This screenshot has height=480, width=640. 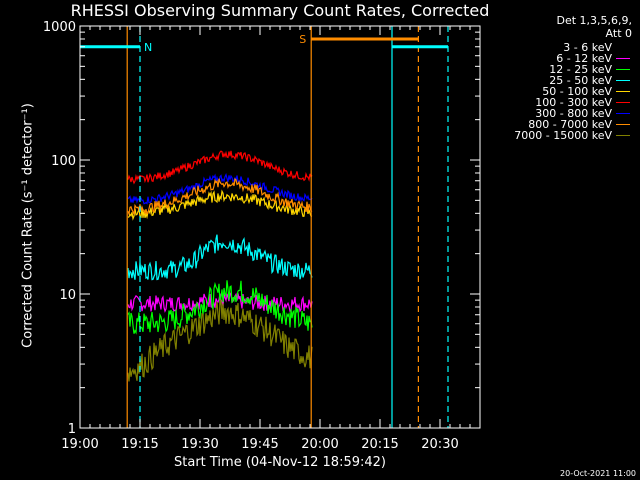 I want to click on legend-entry: 800 - 7000 keV, so click(x=572, y=124).